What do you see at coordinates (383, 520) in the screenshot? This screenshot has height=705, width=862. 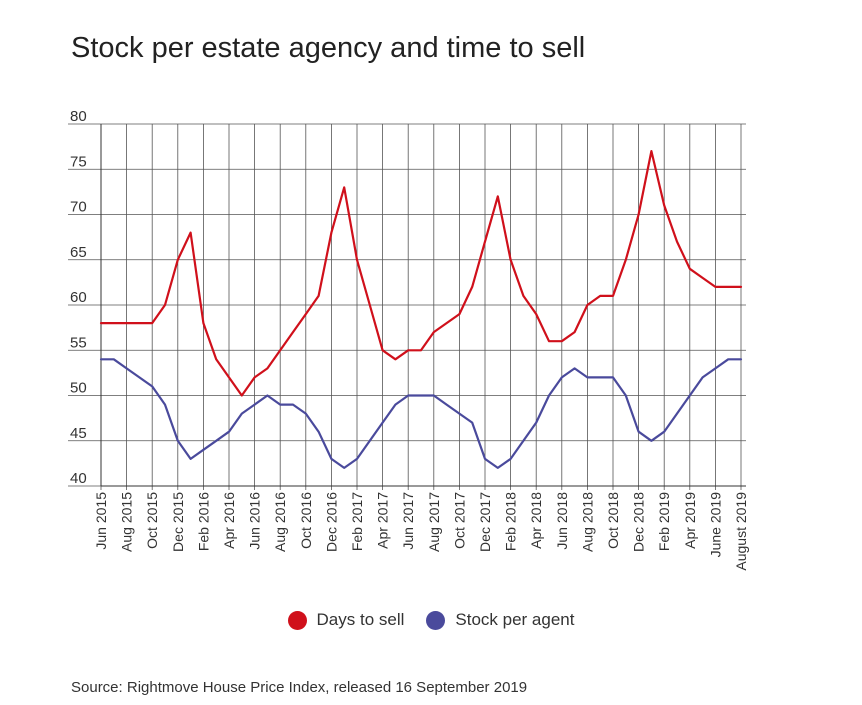 I see `x-tick-label: Apr 2017` at bounding box center [383, 520].